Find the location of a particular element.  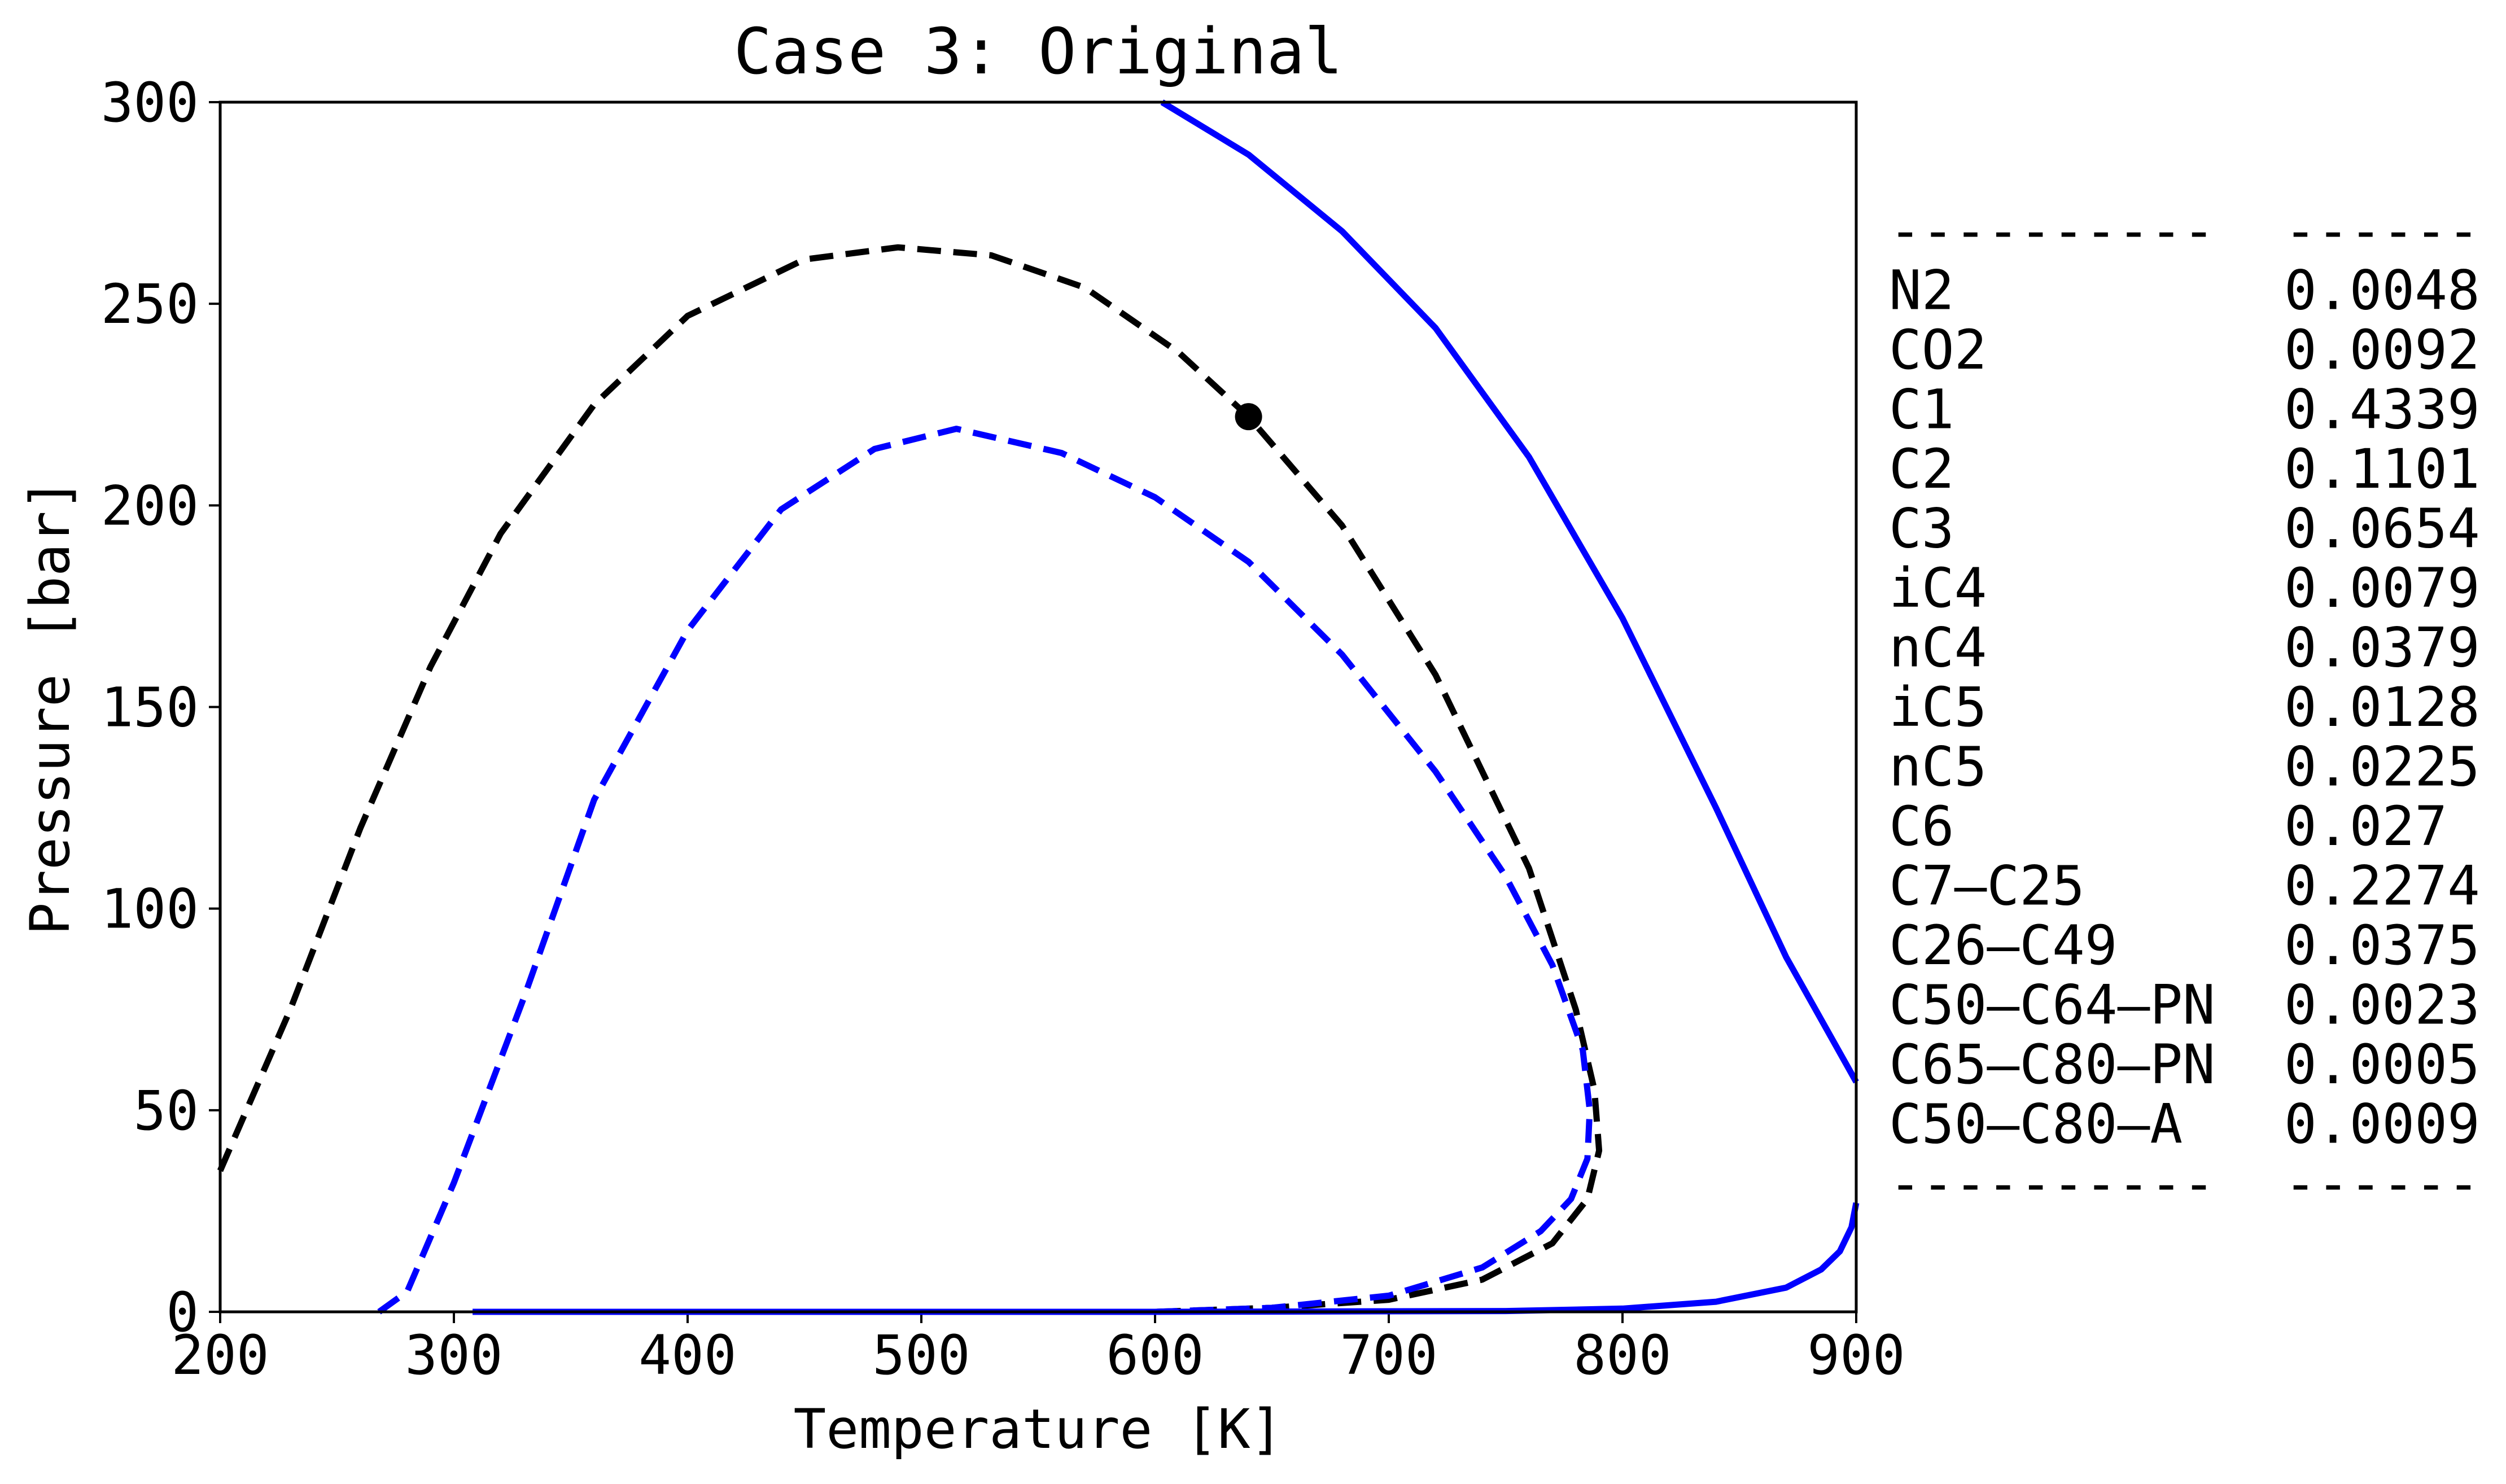

component-name: C6 is located at coordinates (1921, 826).